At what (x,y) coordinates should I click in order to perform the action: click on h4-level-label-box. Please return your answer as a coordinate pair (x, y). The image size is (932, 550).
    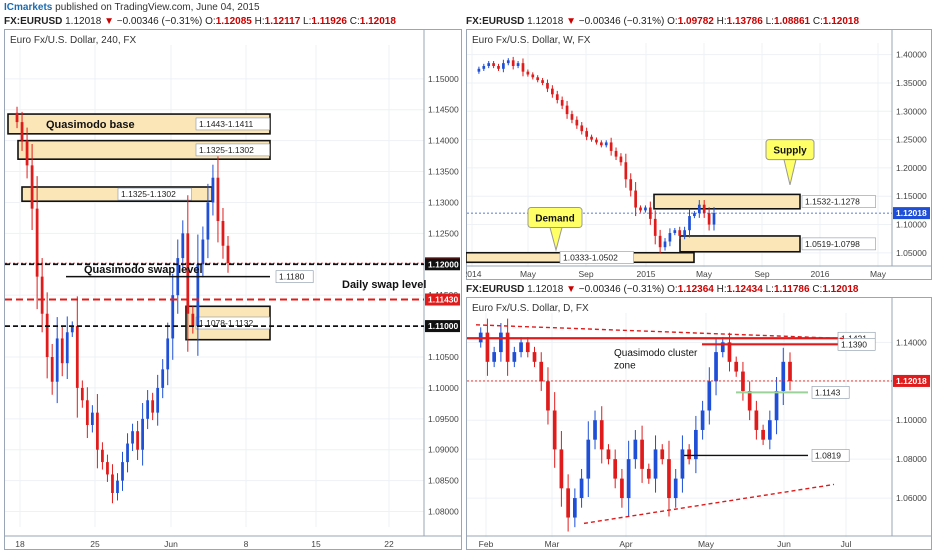
    Looking at the image, I should click on (294, 276).